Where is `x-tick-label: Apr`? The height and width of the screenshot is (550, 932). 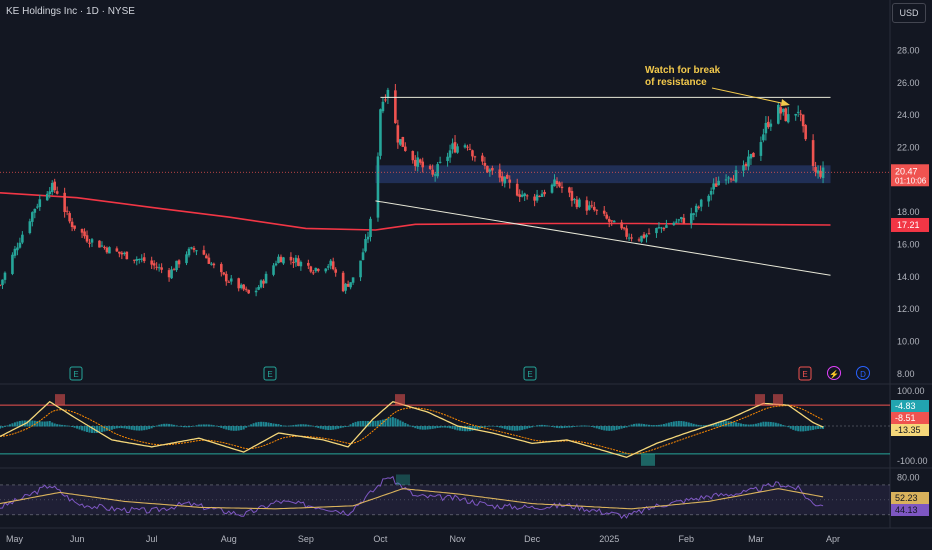 x-tick-label: Apr is located at coordinates (833, 539).